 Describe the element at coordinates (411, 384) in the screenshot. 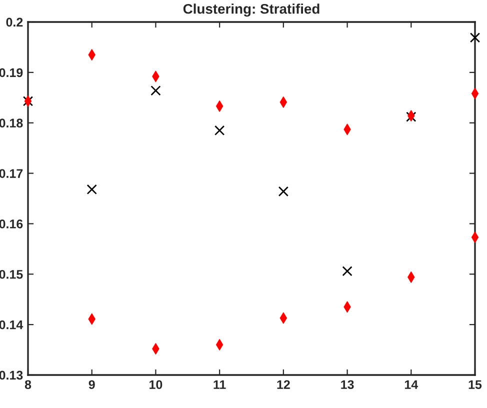

I see `x-tick-label: 14` at that location.